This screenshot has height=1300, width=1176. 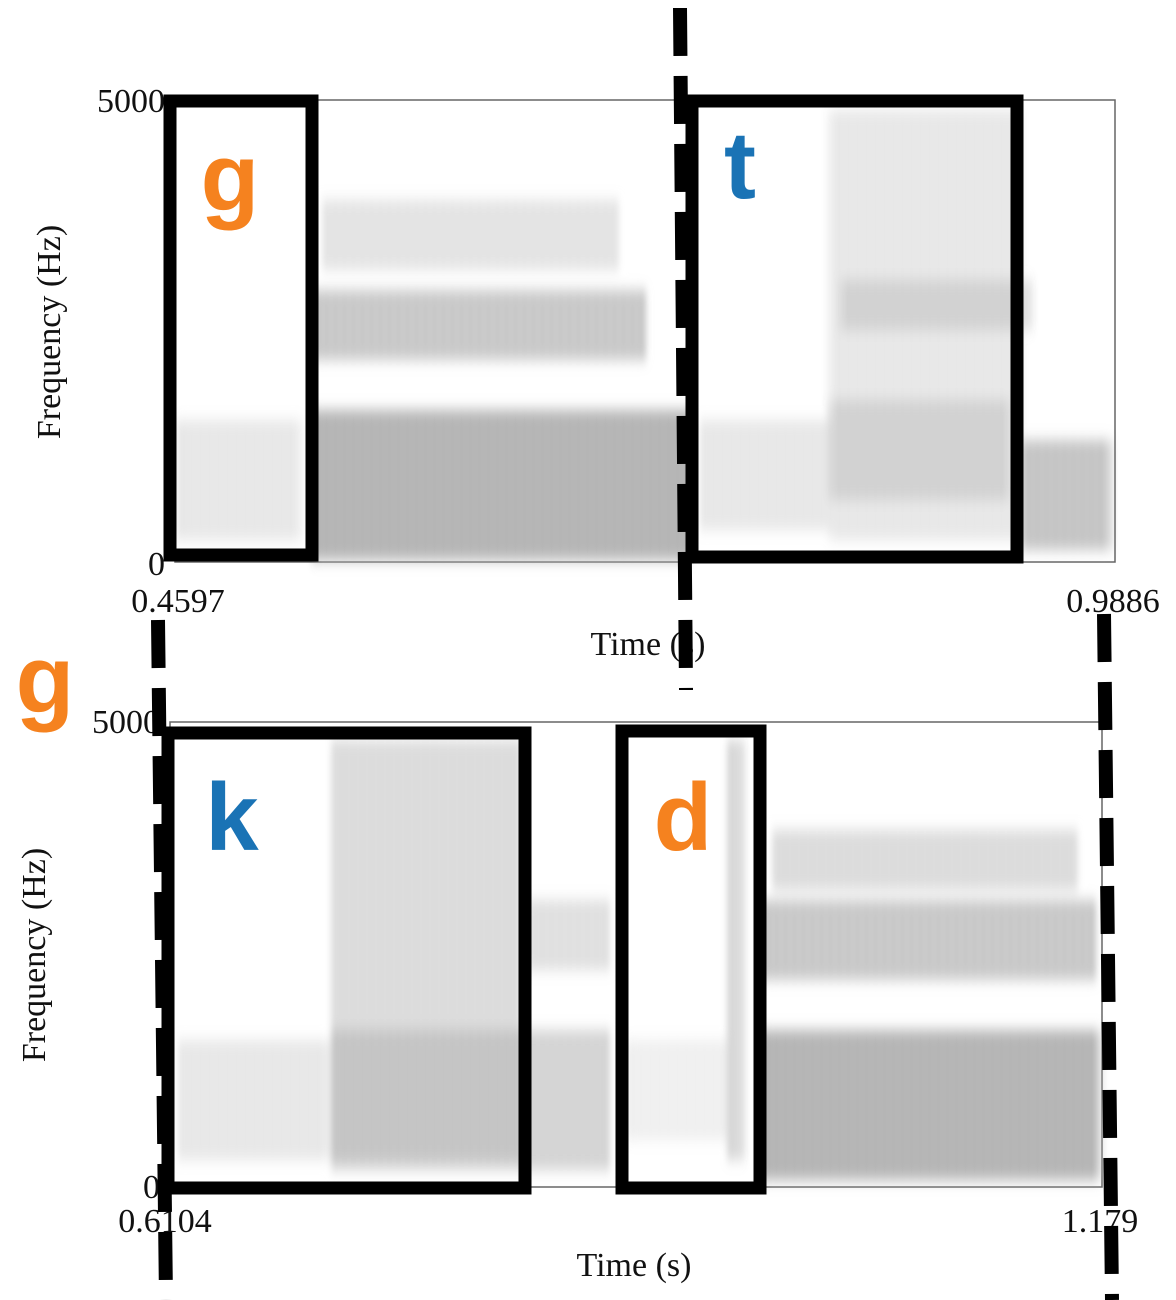 I want to click on segment-label: t, so click(x=740, y=165).